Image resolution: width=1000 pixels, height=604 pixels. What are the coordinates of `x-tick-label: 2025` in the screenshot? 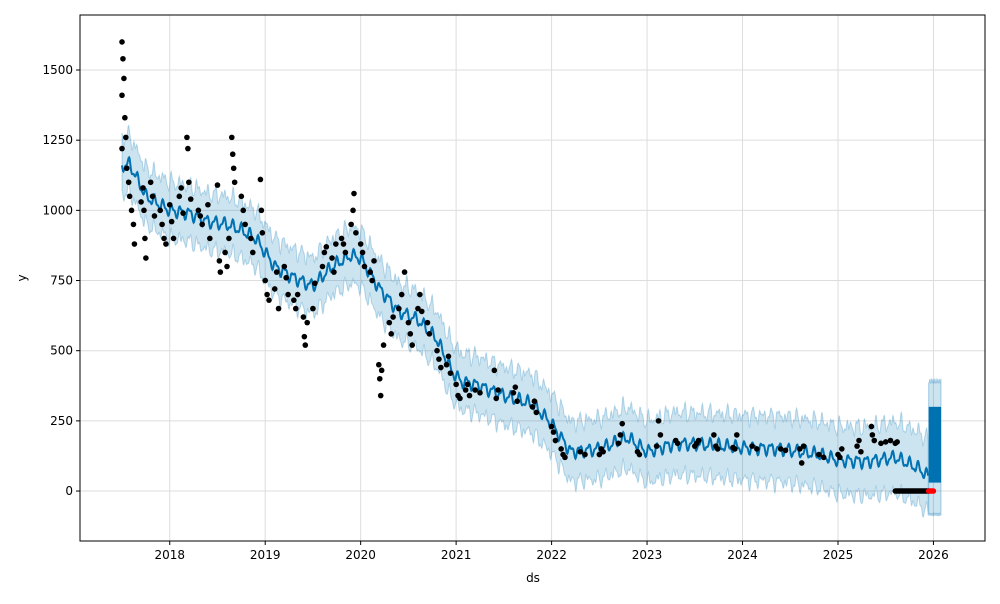 It's located at (838, 555).